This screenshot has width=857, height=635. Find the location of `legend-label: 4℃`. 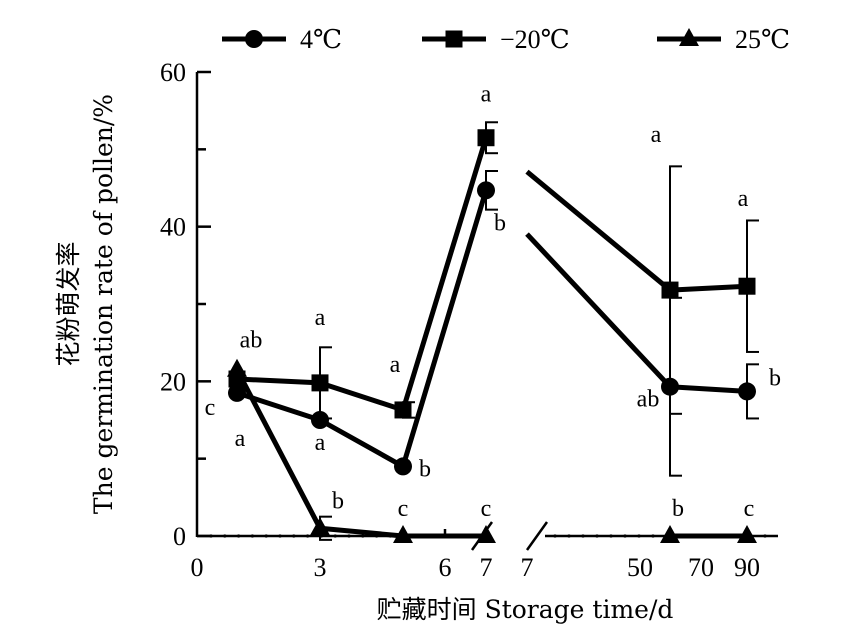

legend-label: 4℃ is located at coordinates (321, 39).